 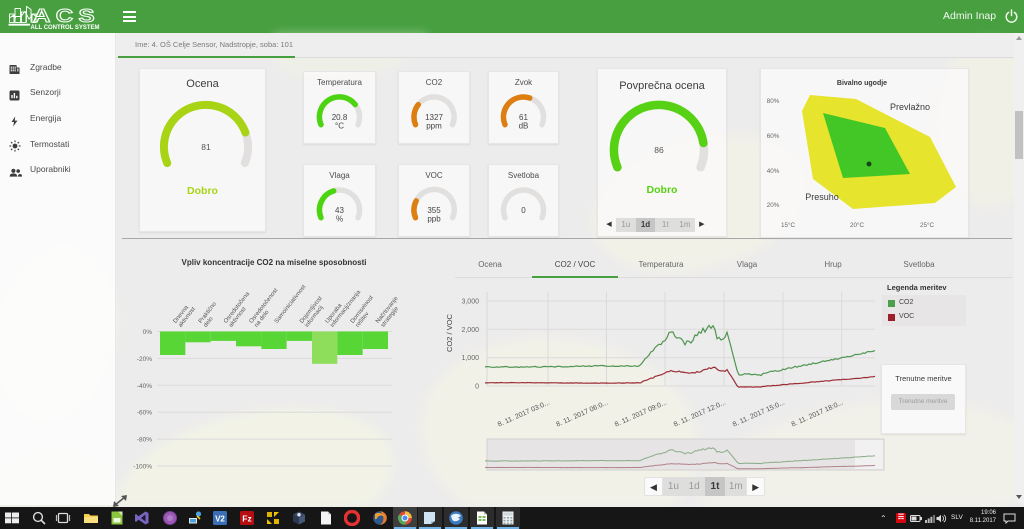 What do you see at coordinates (144, 359) in the screenshot?
I see `svg-text: -20%` at bounding box center [144, 359].